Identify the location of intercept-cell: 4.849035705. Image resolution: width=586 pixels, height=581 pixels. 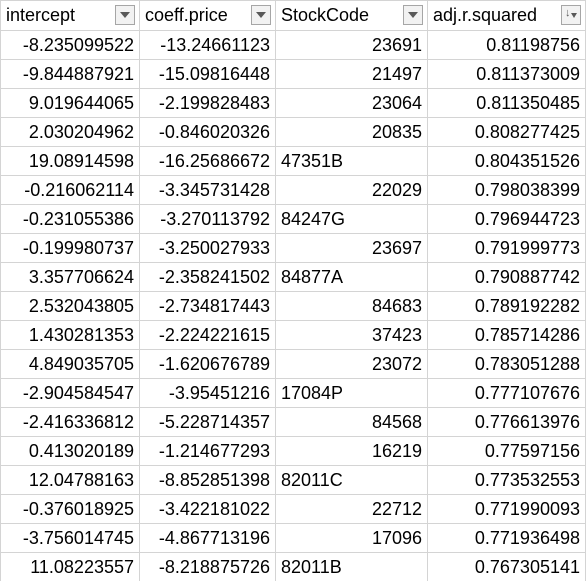
(70, 364).